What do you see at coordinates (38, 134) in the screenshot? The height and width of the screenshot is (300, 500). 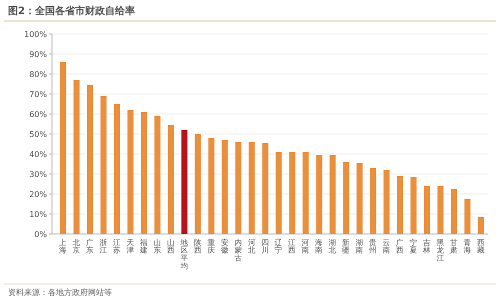 I see `y-tick-label: 50%` at bounding box center [38, 134].